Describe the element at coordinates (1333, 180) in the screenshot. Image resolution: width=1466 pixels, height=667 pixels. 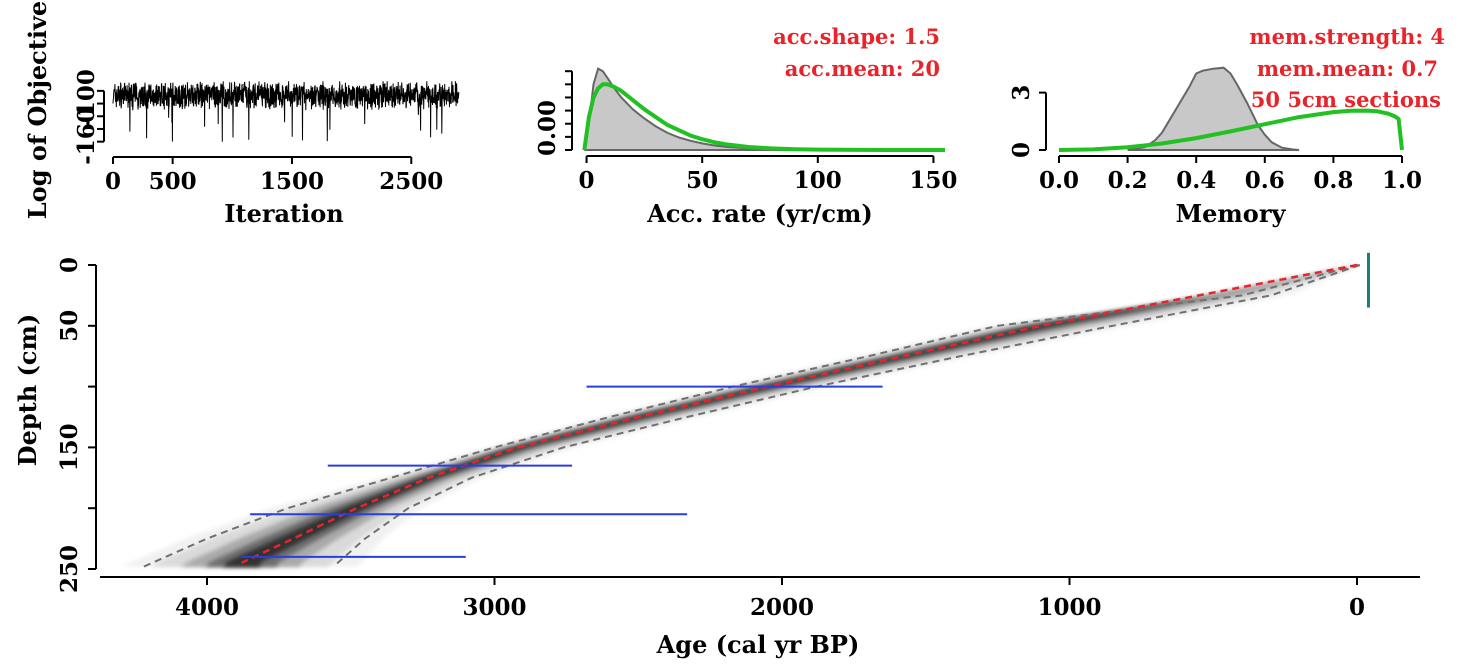
I see `x-tick-label: 0.8` at that location.